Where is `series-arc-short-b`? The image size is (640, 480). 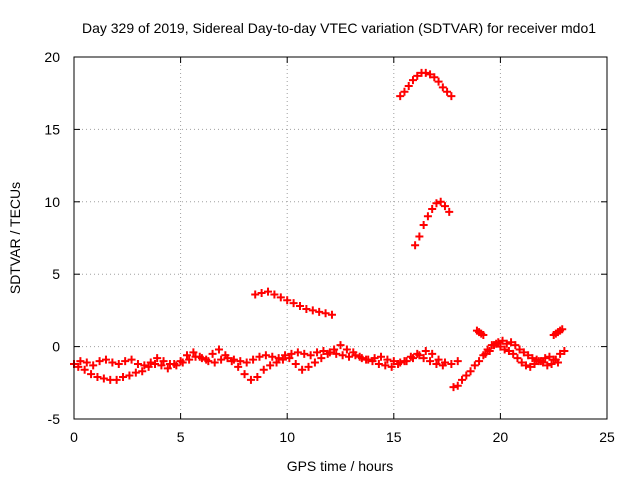 series-arc-short-b is located at coordinates (558, 332).